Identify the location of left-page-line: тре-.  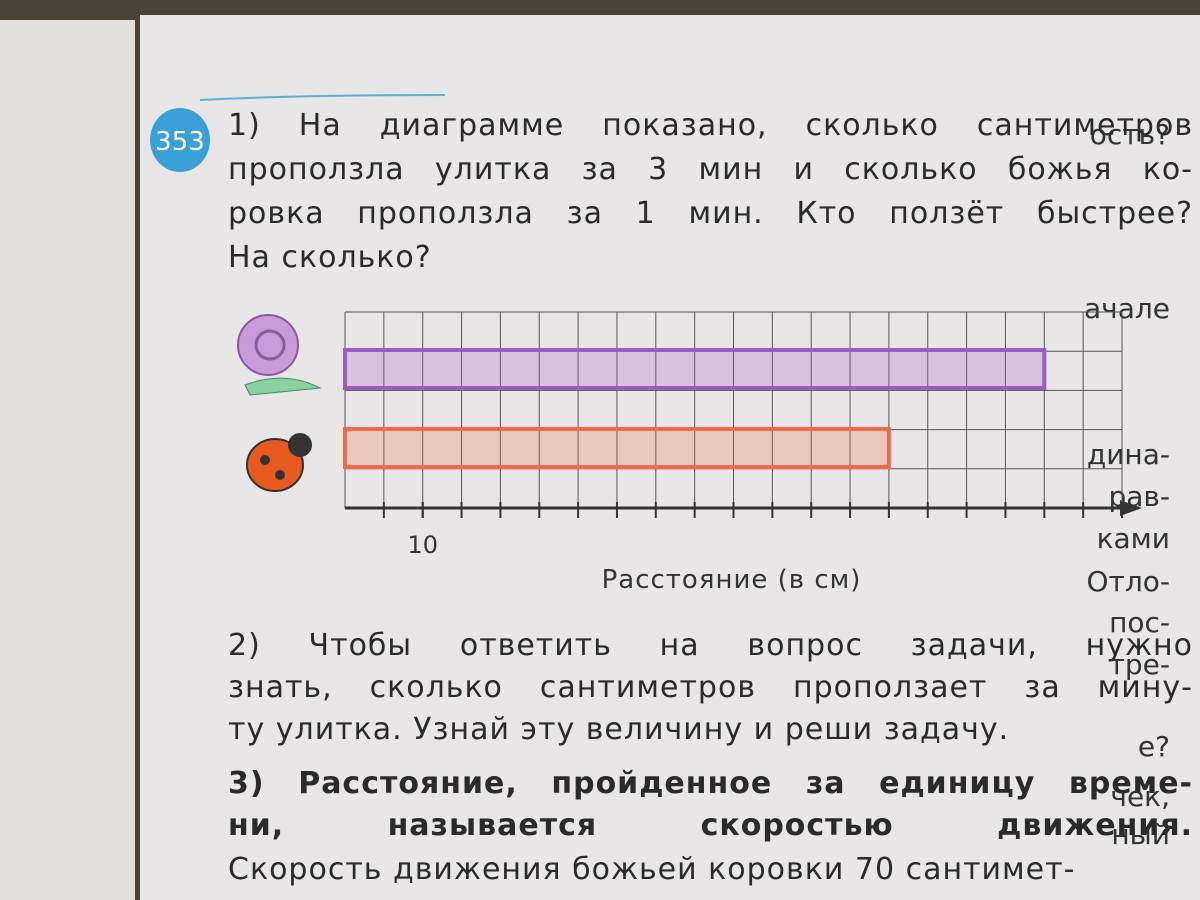
(1139, 664).